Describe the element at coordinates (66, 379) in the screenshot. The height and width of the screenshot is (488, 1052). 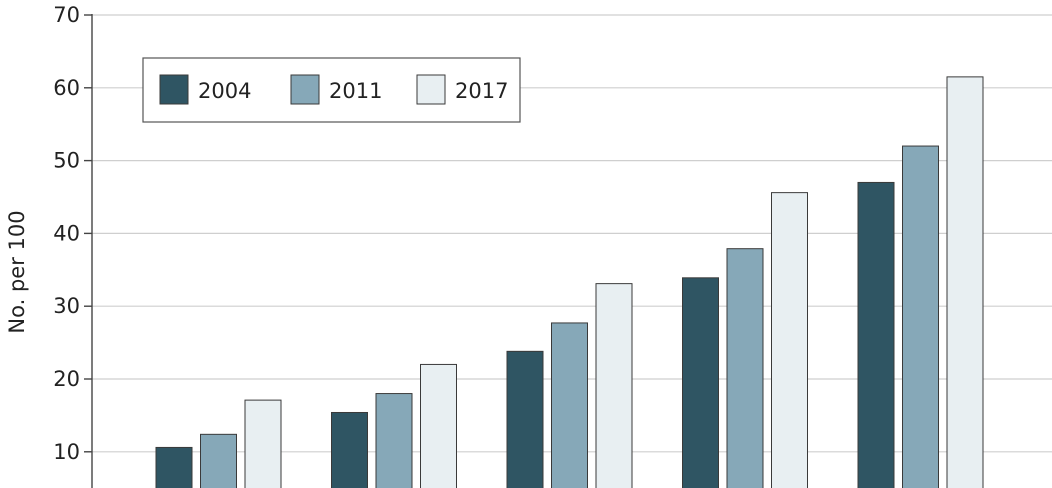
I see `y-tick-label: 20` at that location.